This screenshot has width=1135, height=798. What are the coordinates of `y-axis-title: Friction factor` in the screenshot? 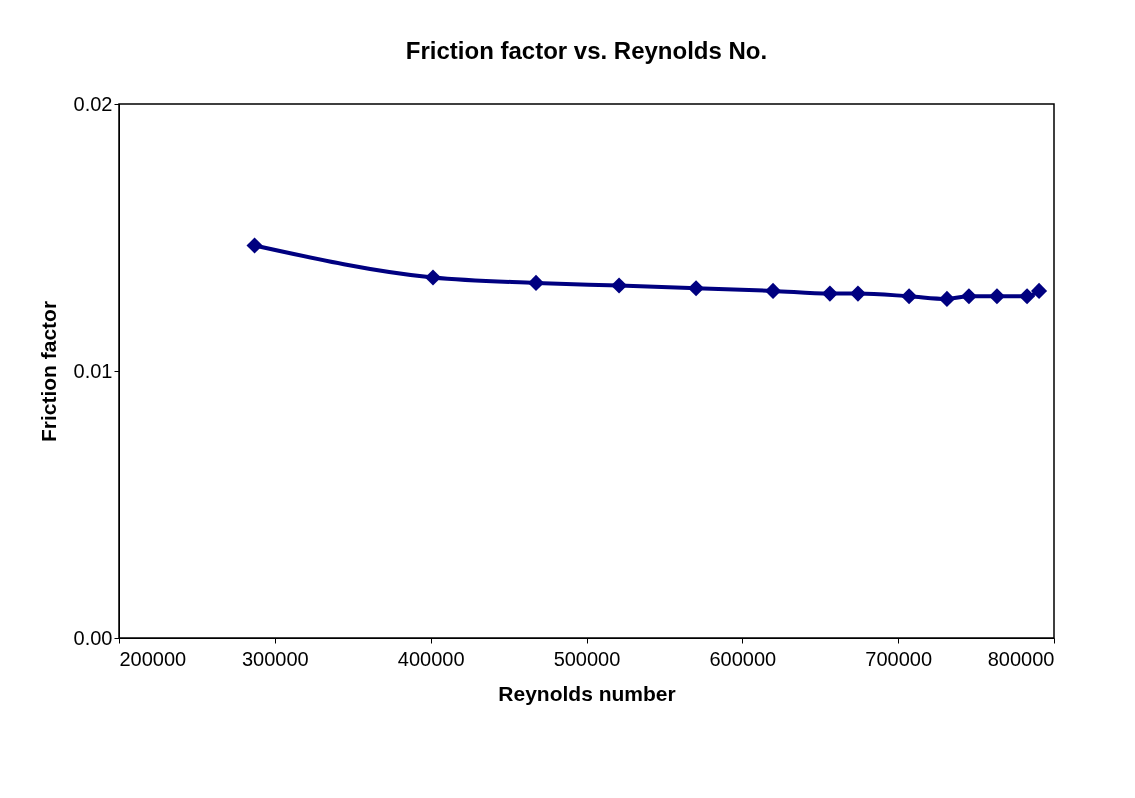 It's located at (48, 371).